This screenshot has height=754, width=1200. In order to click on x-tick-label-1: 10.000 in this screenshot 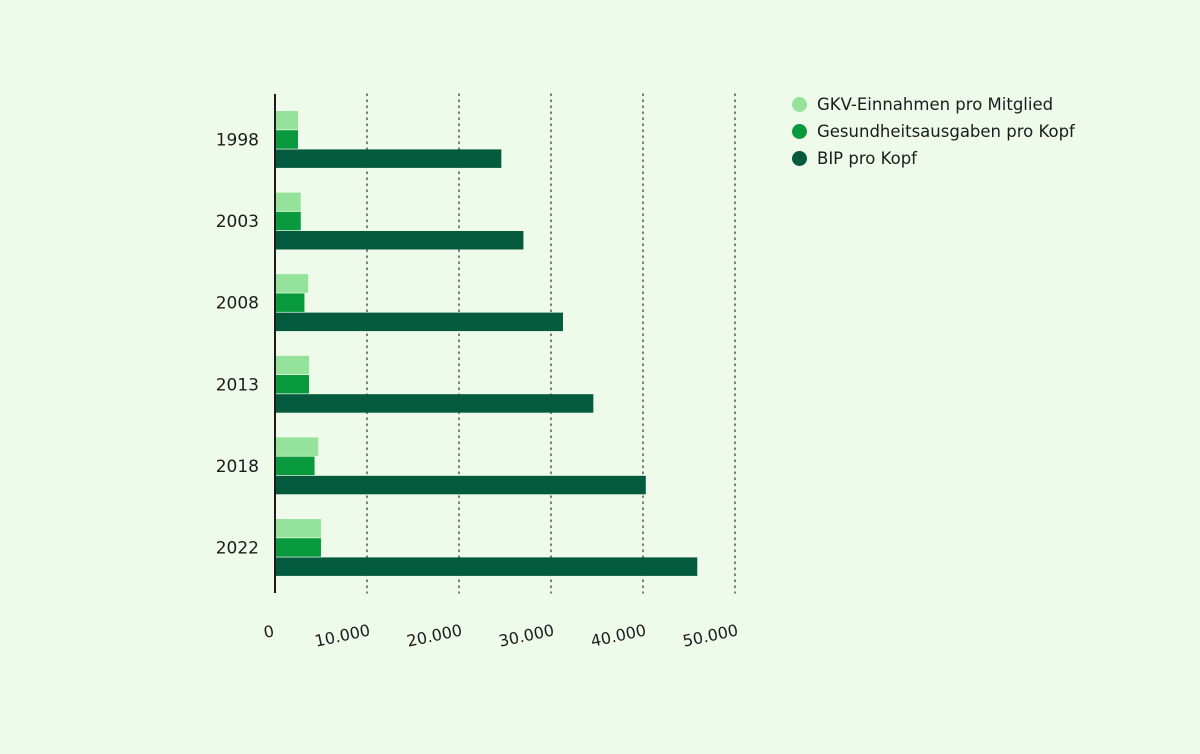, I will do `click(342, 635)`.